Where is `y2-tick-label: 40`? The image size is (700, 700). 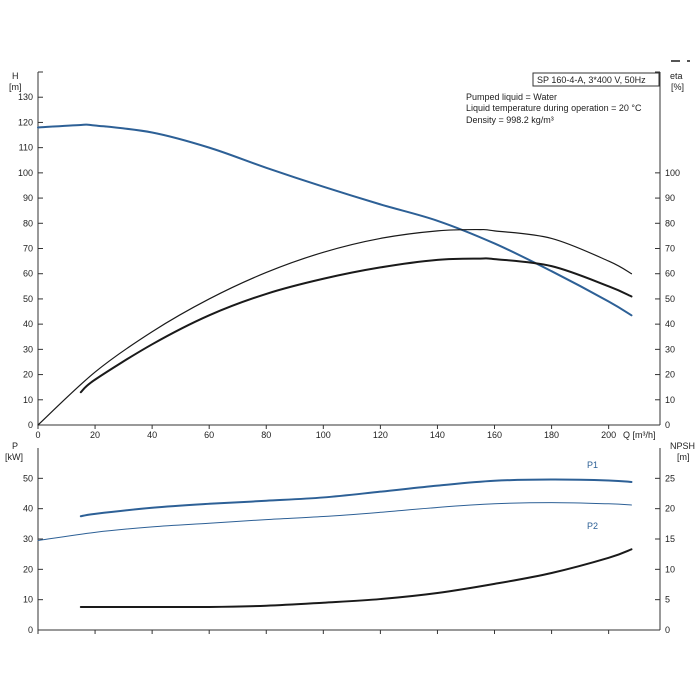
y2-tick-label: 40 is located at coordinates (670, 324).